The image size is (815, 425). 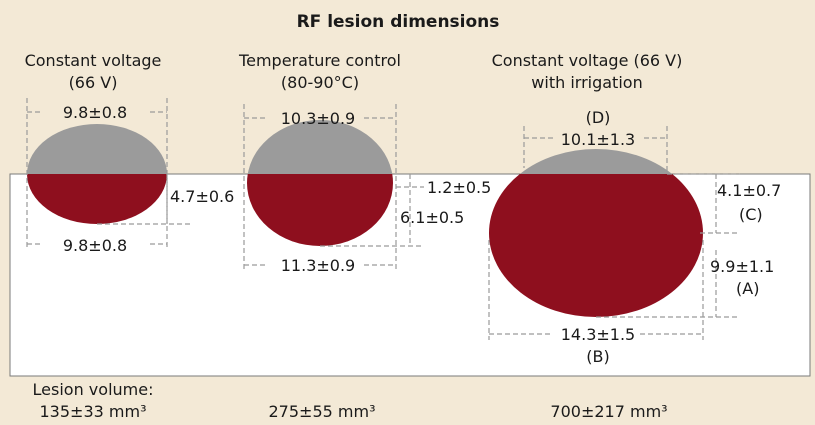 What do you see at coordinates (598, 117) in the screenshot?
I see `top-tag-label: (D)` at bounding box center [598, 117].